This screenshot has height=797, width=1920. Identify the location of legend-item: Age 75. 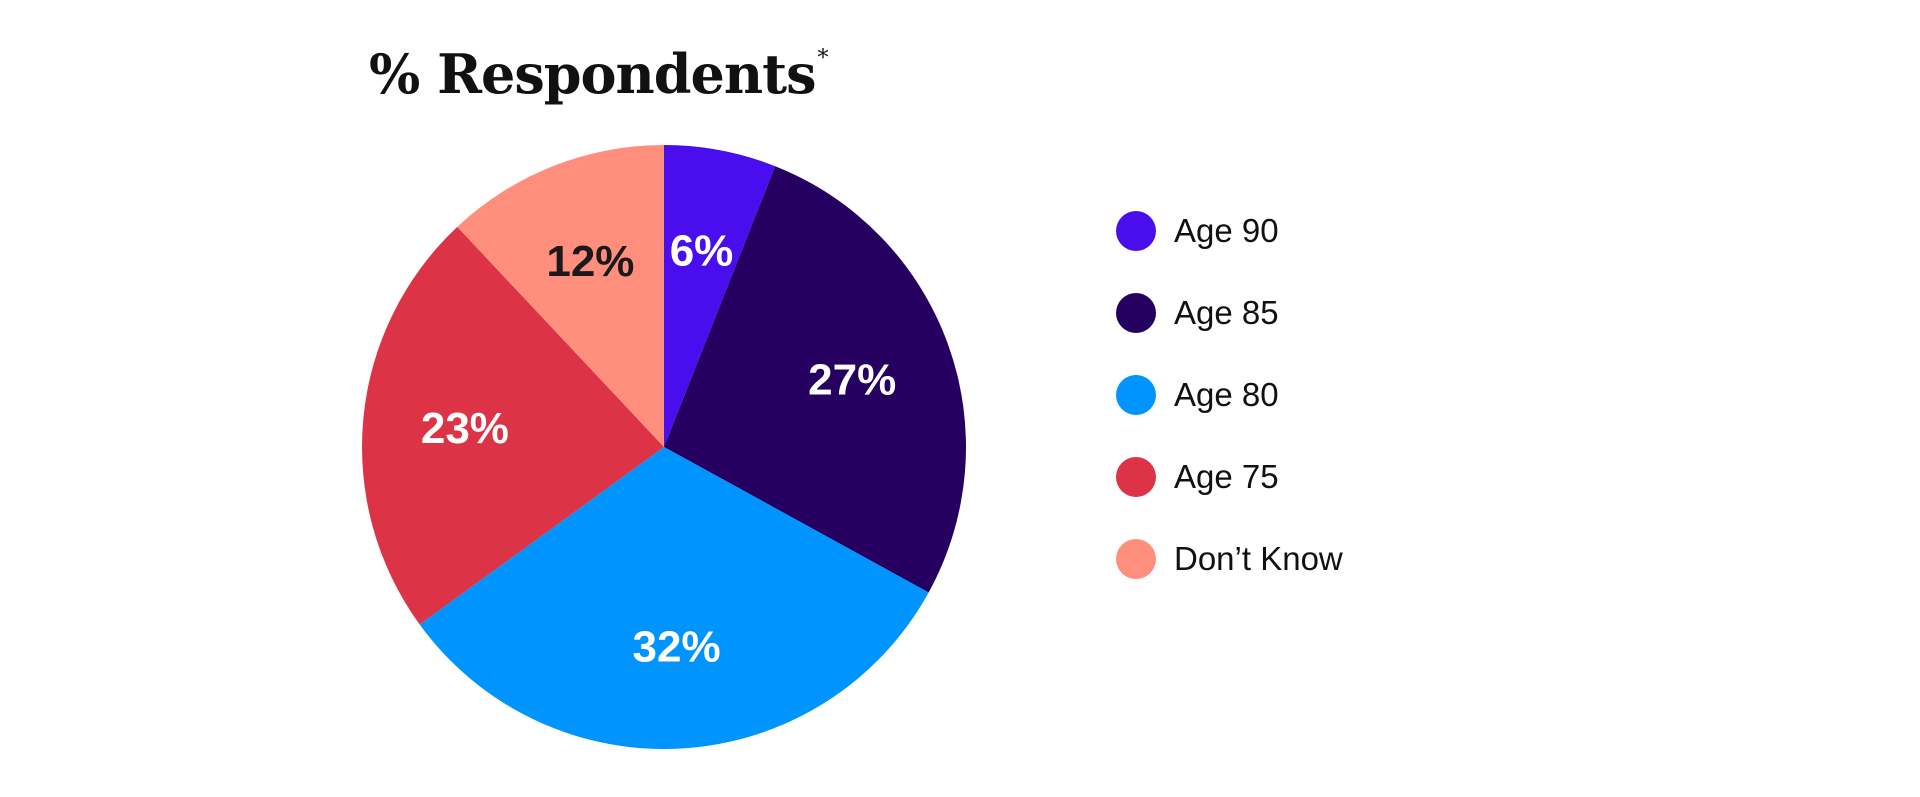
(1229, 477).